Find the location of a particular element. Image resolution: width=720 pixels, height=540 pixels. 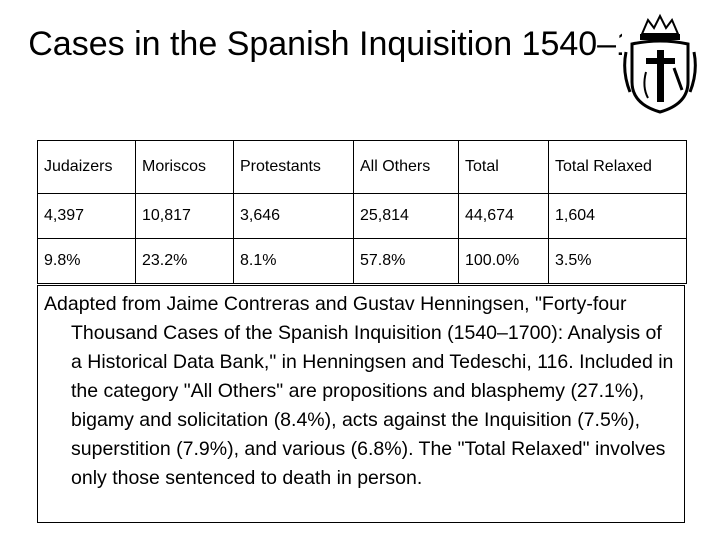

header-cell: Judaizers is located at coordinates (86, 167).